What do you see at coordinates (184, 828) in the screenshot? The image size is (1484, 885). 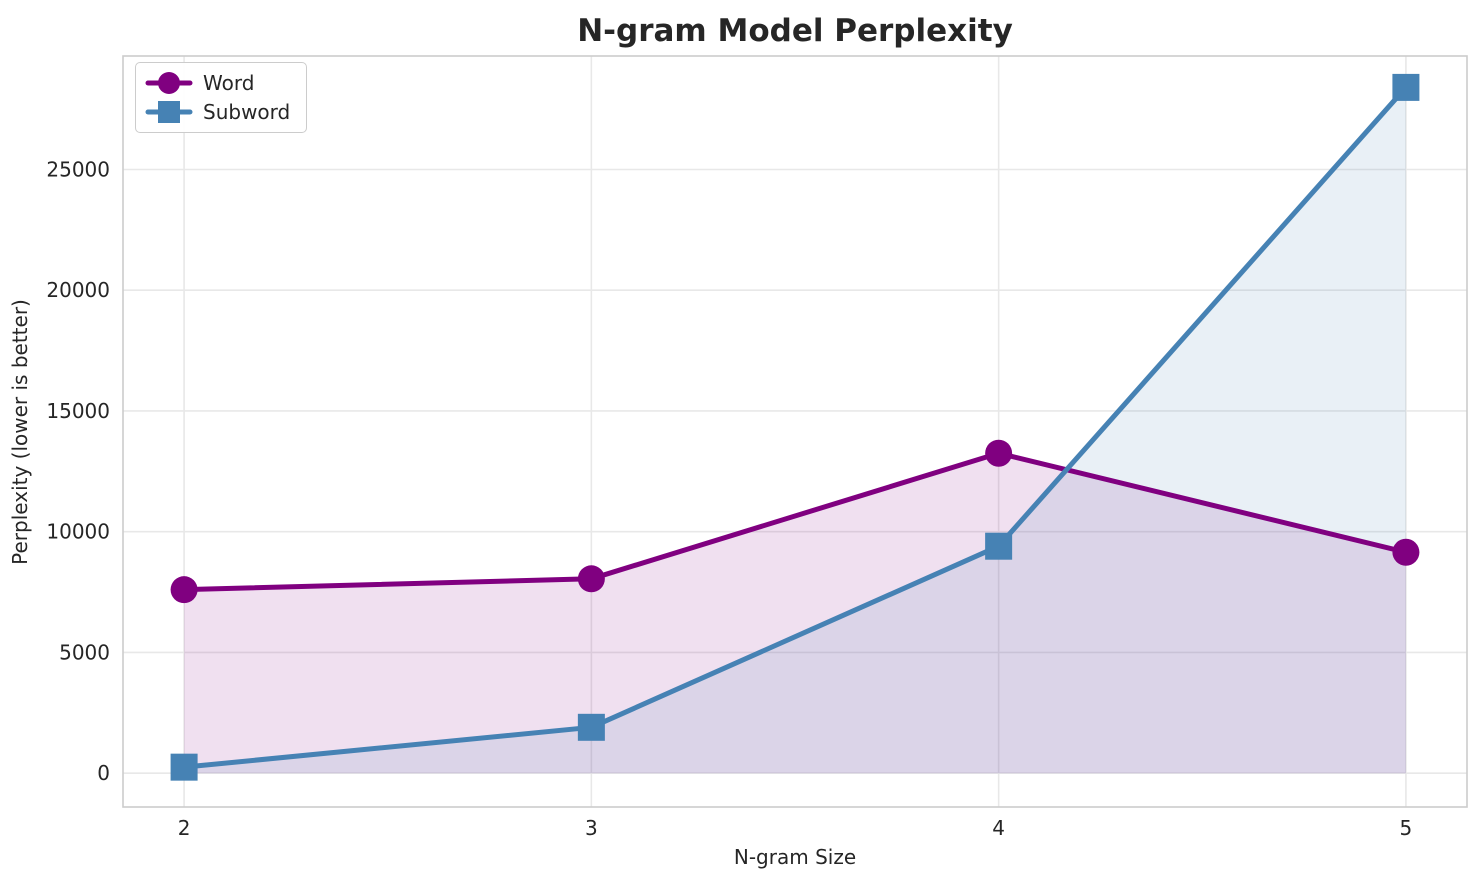 I see `x-tick-label: 2` at bounding box center [184, 828].